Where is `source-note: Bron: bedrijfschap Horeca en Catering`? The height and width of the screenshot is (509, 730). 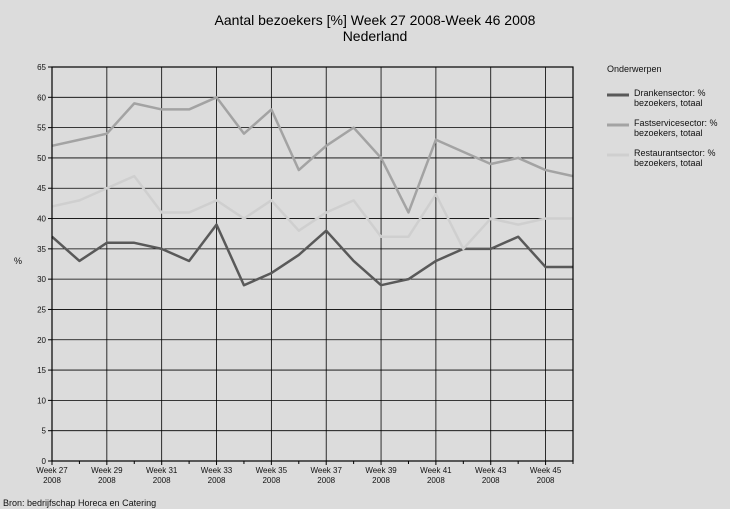 source-note: Bron: bedrijfschap Horeca en Catering is located at coordinates (79, 503).